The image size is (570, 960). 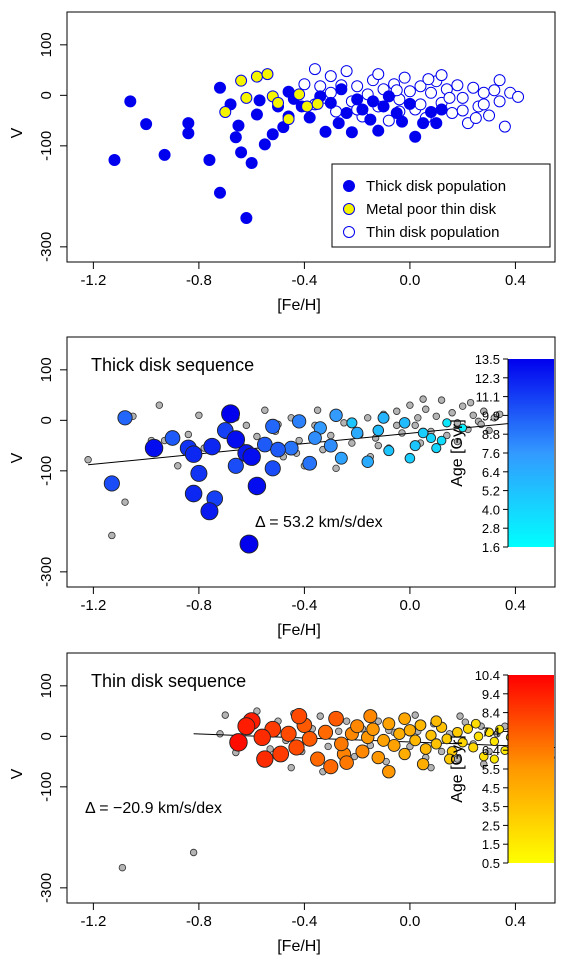 What do you see at coordinates (487, 378) in the screenshot?
I see `colorbar-tick-label: 12.3` at bounding box center [487, 378].